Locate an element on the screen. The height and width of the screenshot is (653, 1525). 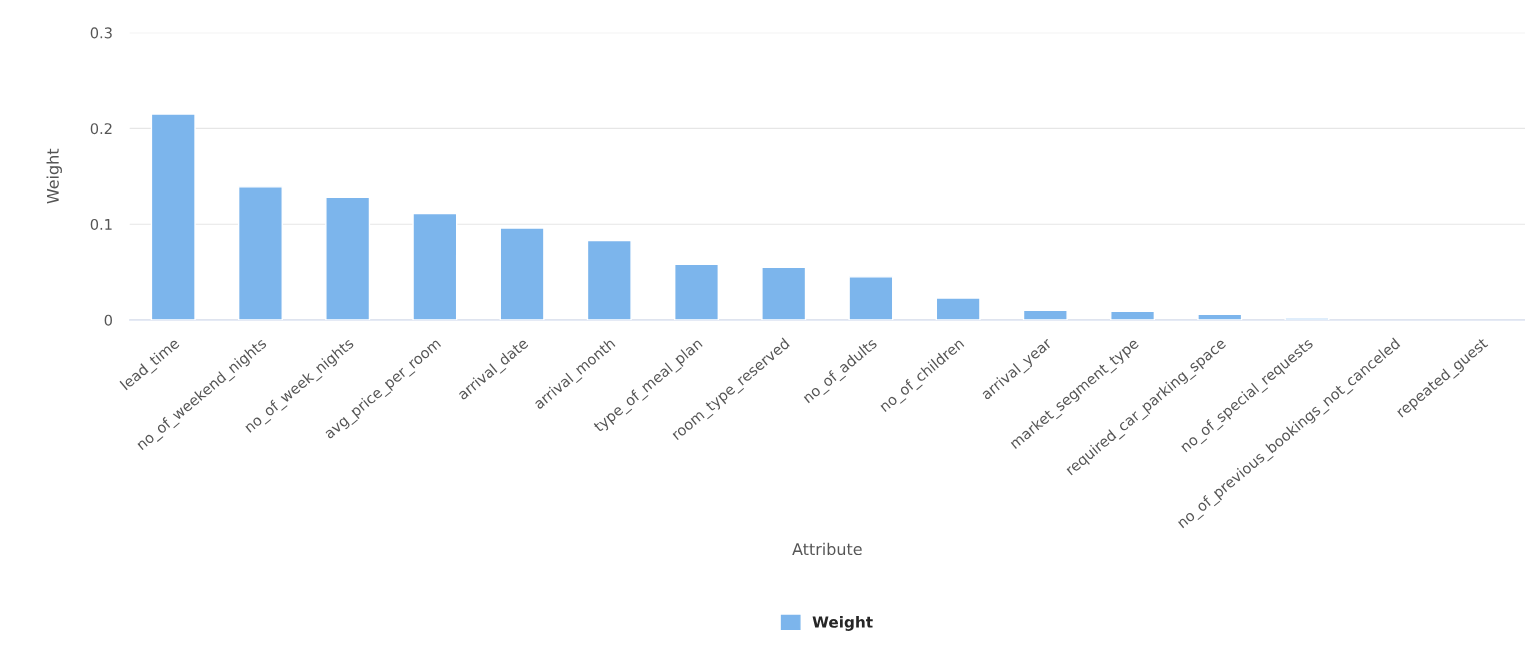
y-axis-title: Weight is located at coordinates (54, 176).